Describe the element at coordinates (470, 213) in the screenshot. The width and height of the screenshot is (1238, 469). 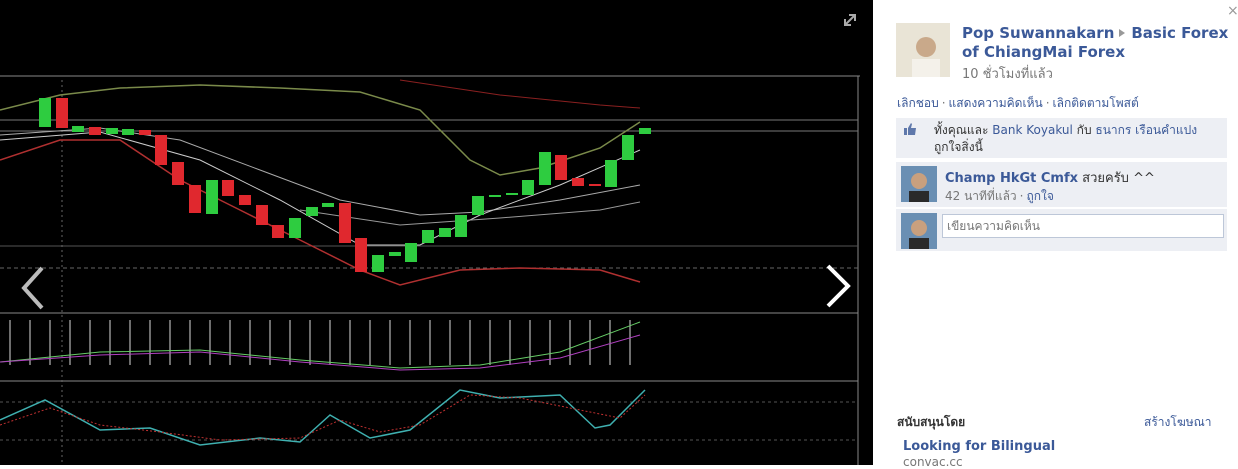
I see `ma` at that location.